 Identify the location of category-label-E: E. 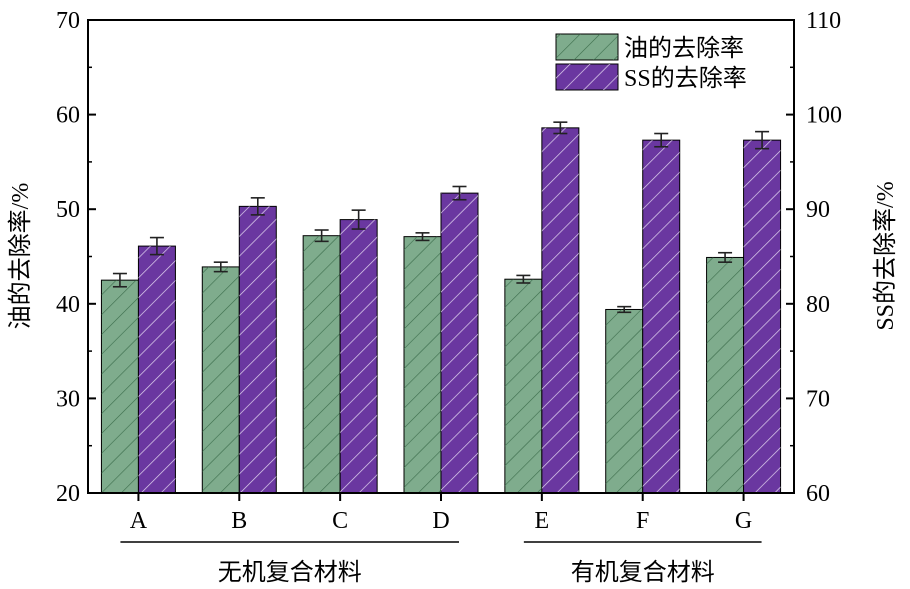
(542, 521).